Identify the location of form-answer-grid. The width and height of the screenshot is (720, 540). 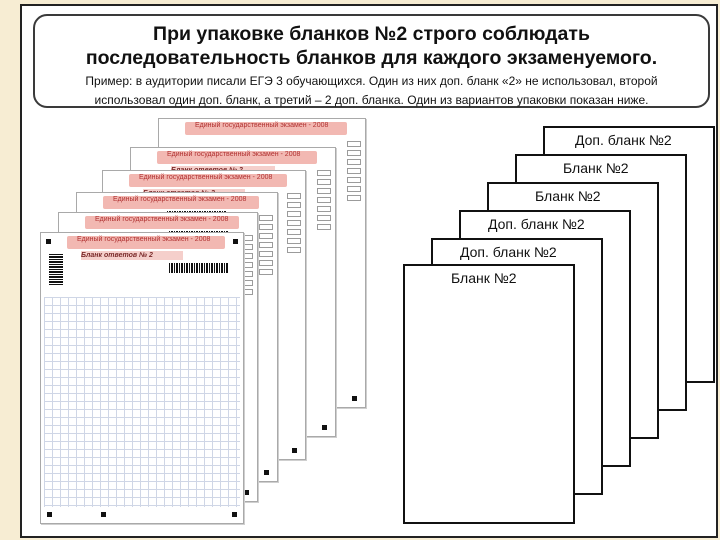
(142, 402).